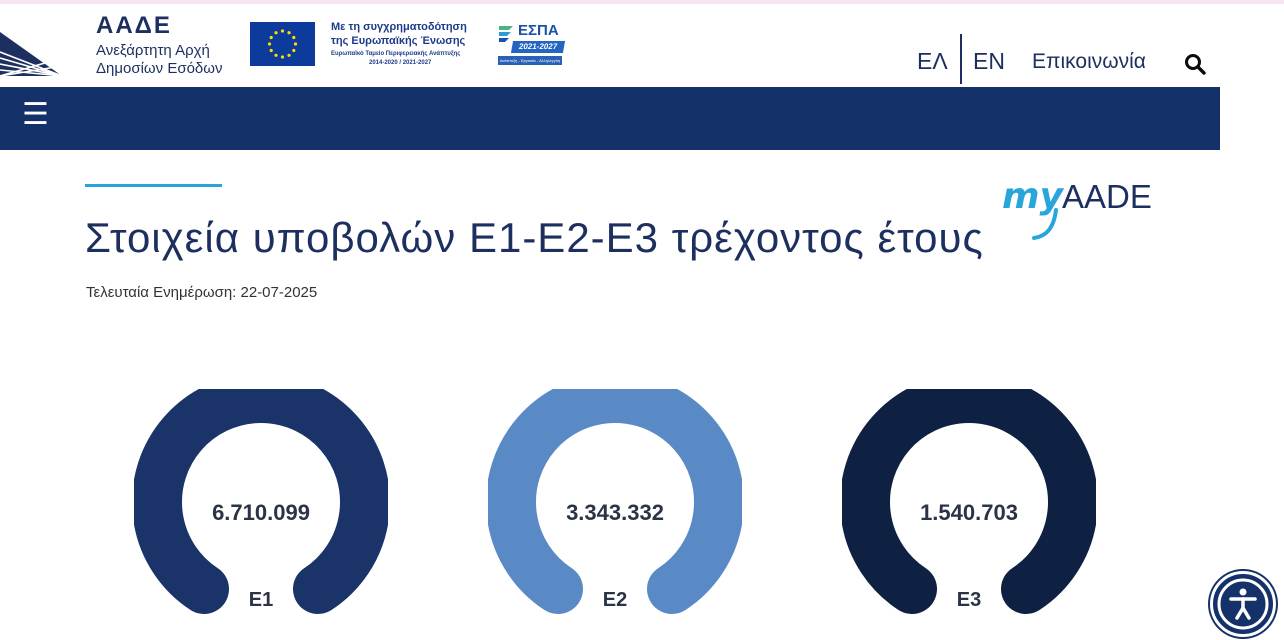  Describe the element at coordinates (530, 60) in the screenshot. I see `espa-tagline: Ανάπτυξη - Εργασία - Αλληλεγγύη` at that location.